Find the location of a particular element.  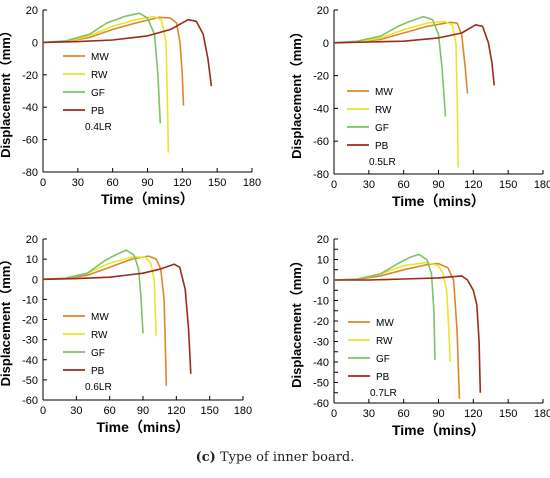

load-ratio-annotation: 0.6LR is located at coordinates (98, 387).